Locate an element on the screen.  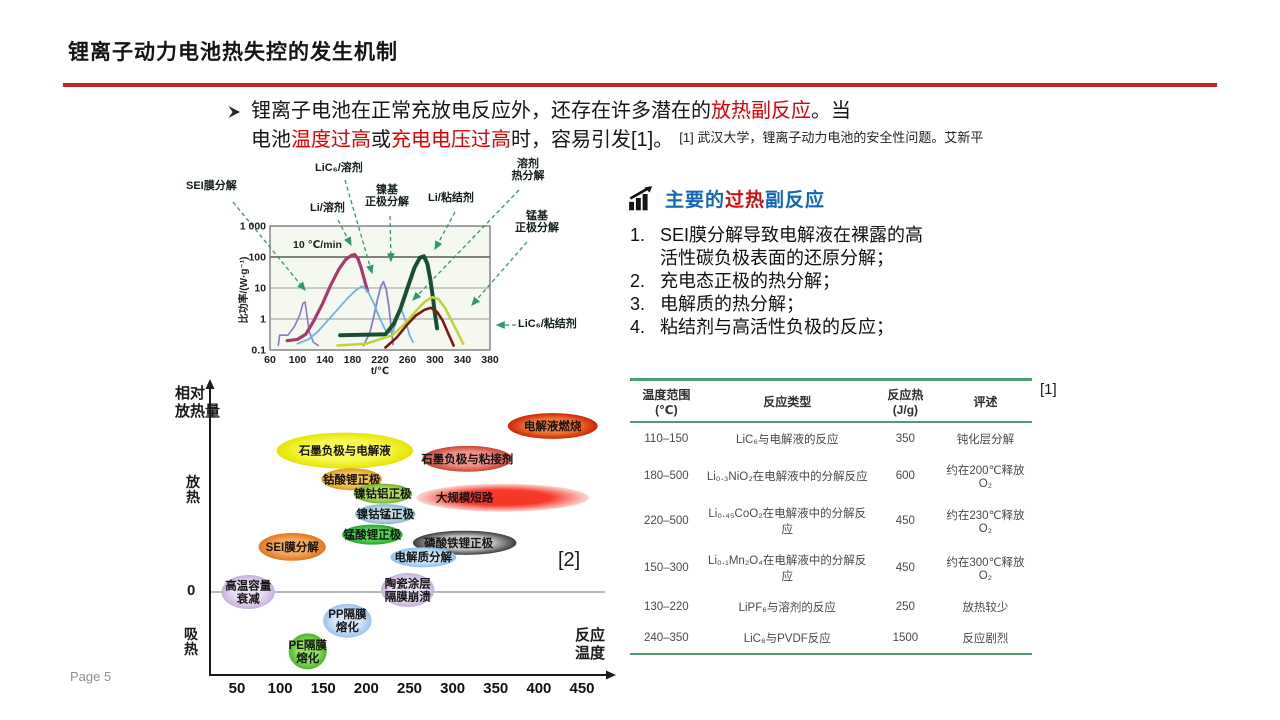
list-text: SEI膜分解导致电解液在裸露的高活性碳负极表面的还原分解； is located at coordinates (792, 246).